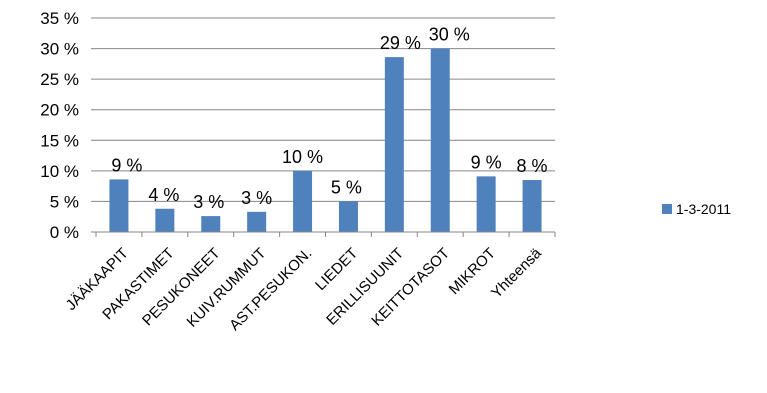 This screenshot has height=393, width=767. I want to click on category-label: AST.PESUKON., so click(270, 289).